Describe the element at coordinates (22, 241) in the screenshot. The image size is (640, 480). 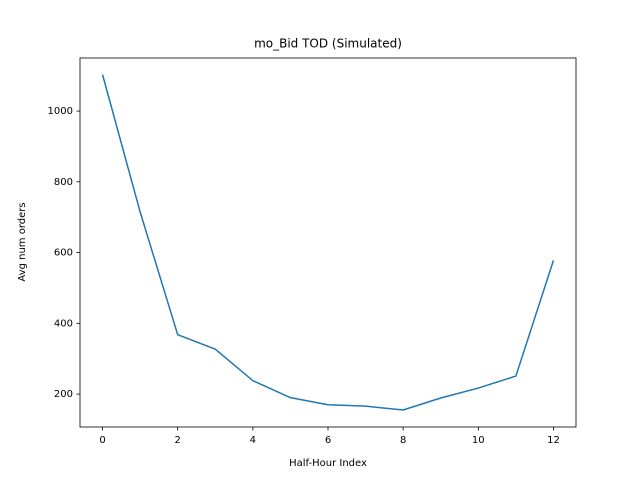
I see `y-axis-label: Avg num orders` at that location.